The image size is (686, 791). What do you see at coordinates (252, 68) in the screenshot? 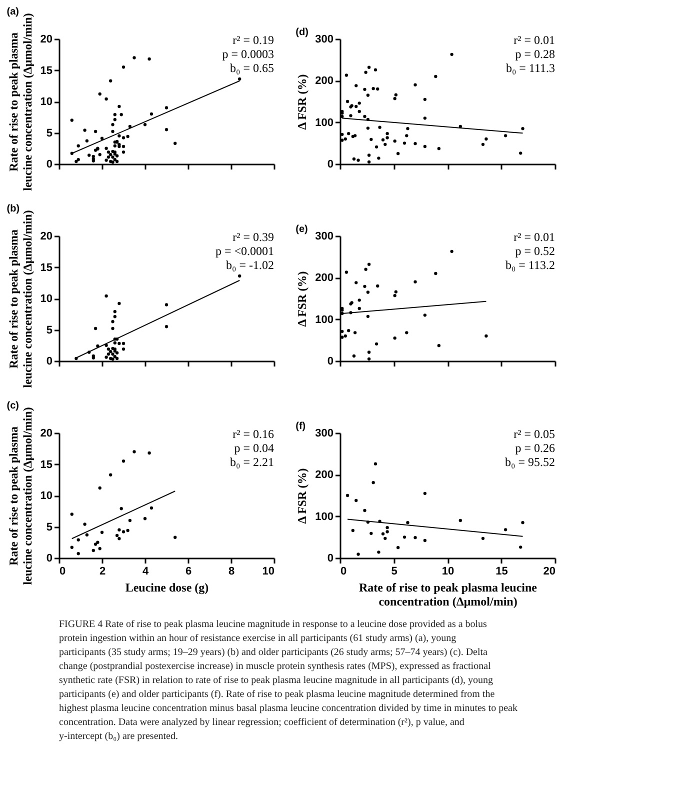
I see `annotation: b₀ = 0.65` at bounding box center [252, 68].